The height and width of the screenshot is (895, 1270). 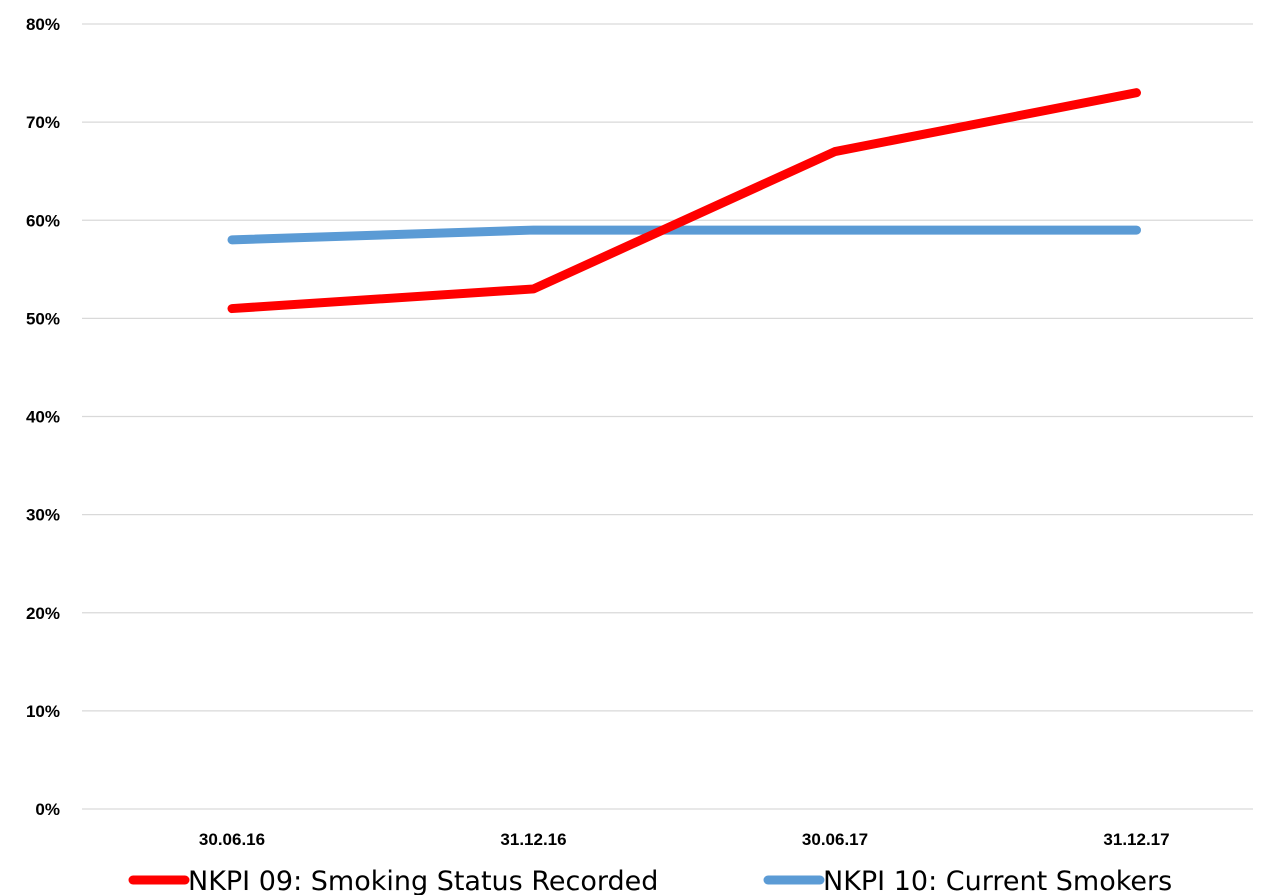 I want to click on legend-item: NKPI 10: Current Smokers, so click(x=967, y=880).